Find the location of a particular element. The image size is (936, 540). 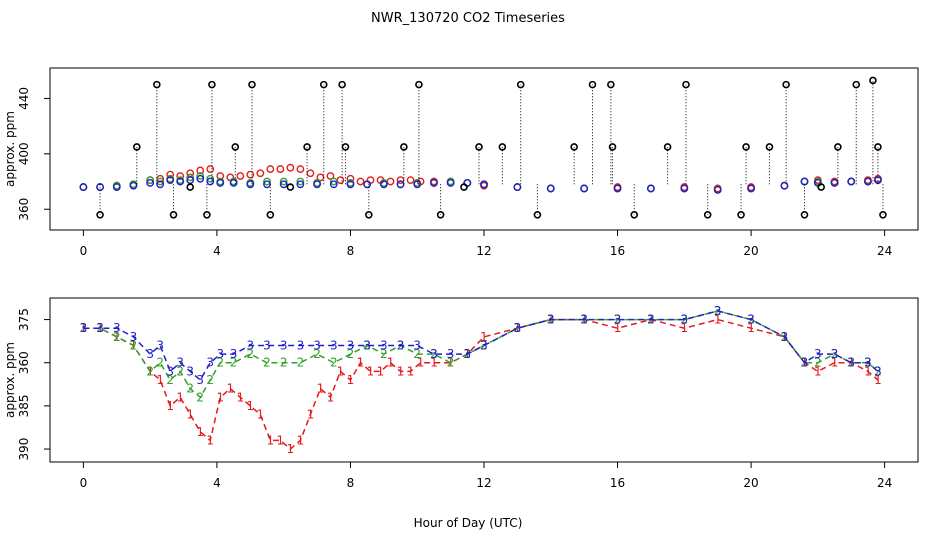

bottom-x-tick-label: 24 is located at coordinates (884, 483).